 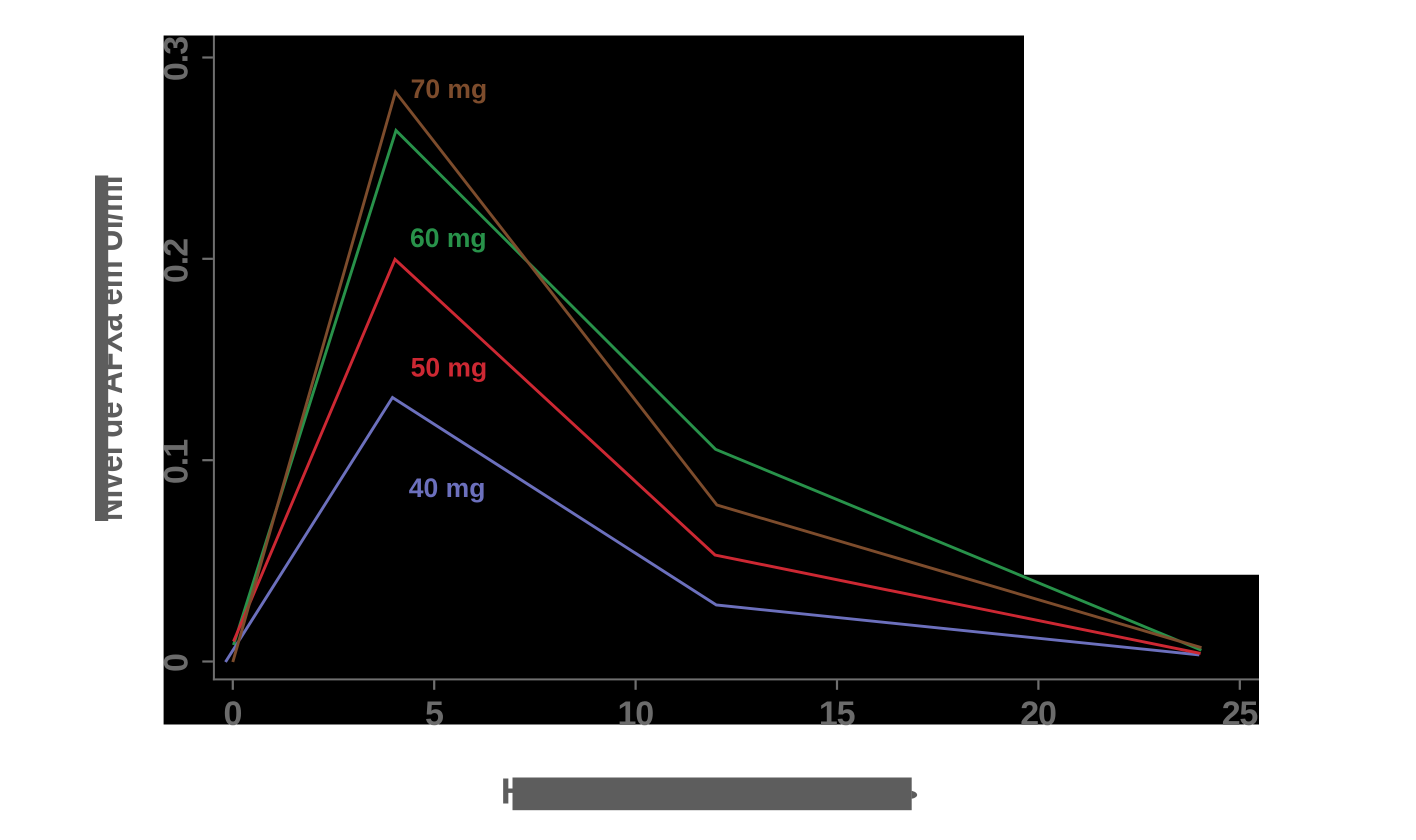 I want to click on svg-text: 15, so click(x=837, y=714).